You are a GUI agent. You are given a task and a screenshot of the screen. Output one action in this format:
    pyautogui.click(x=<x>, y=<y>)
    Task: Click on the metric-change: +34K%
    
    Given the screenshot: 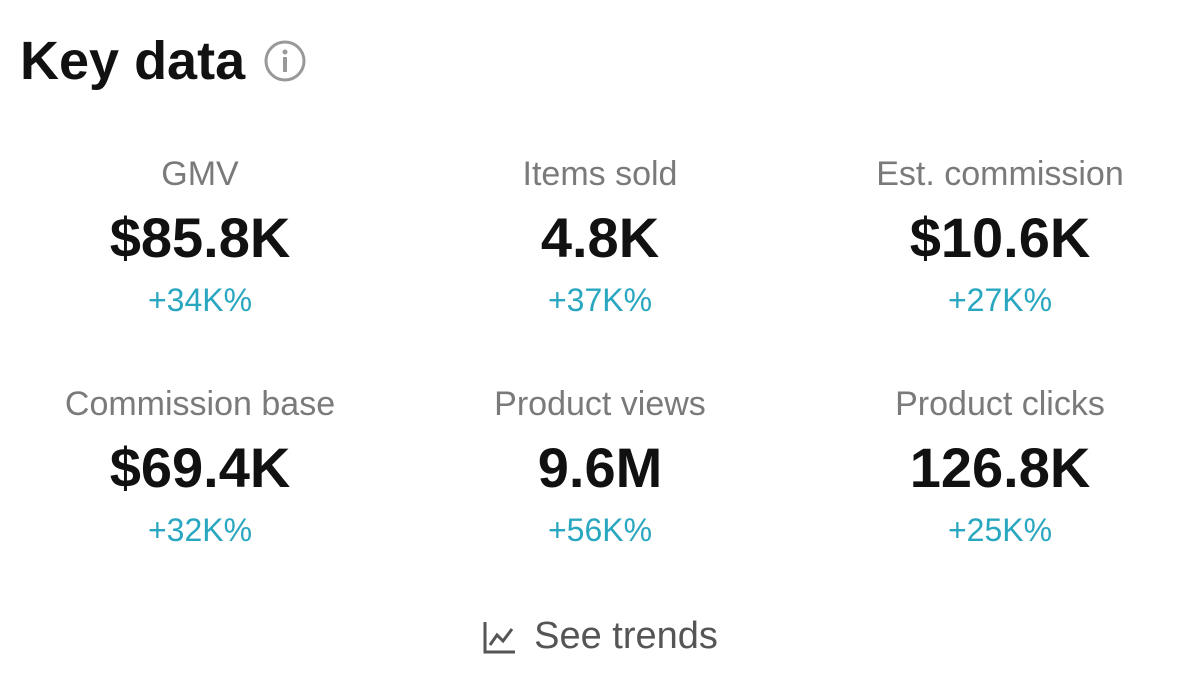 What is the action you would take?
    pyautogui.click(x=200, y=300)
    